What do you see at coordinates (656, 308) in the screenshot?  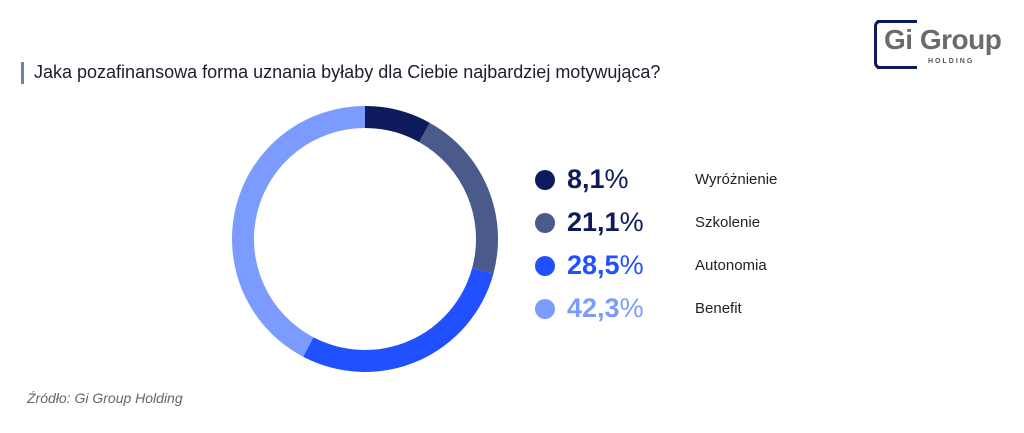 I see `legend-item: 42,3% Benefit` at bounding box center [656, 308].